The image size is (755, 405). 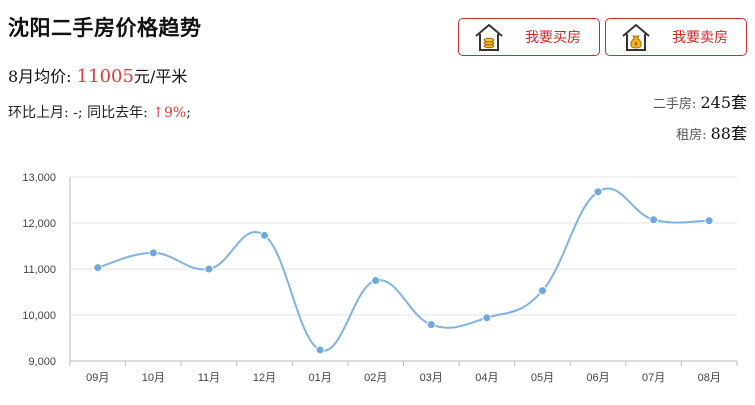 What do you see at coordinates (97, 378) in the screenshot?
I see `x-tick-label: 09月` at bounding box center [97, 378].